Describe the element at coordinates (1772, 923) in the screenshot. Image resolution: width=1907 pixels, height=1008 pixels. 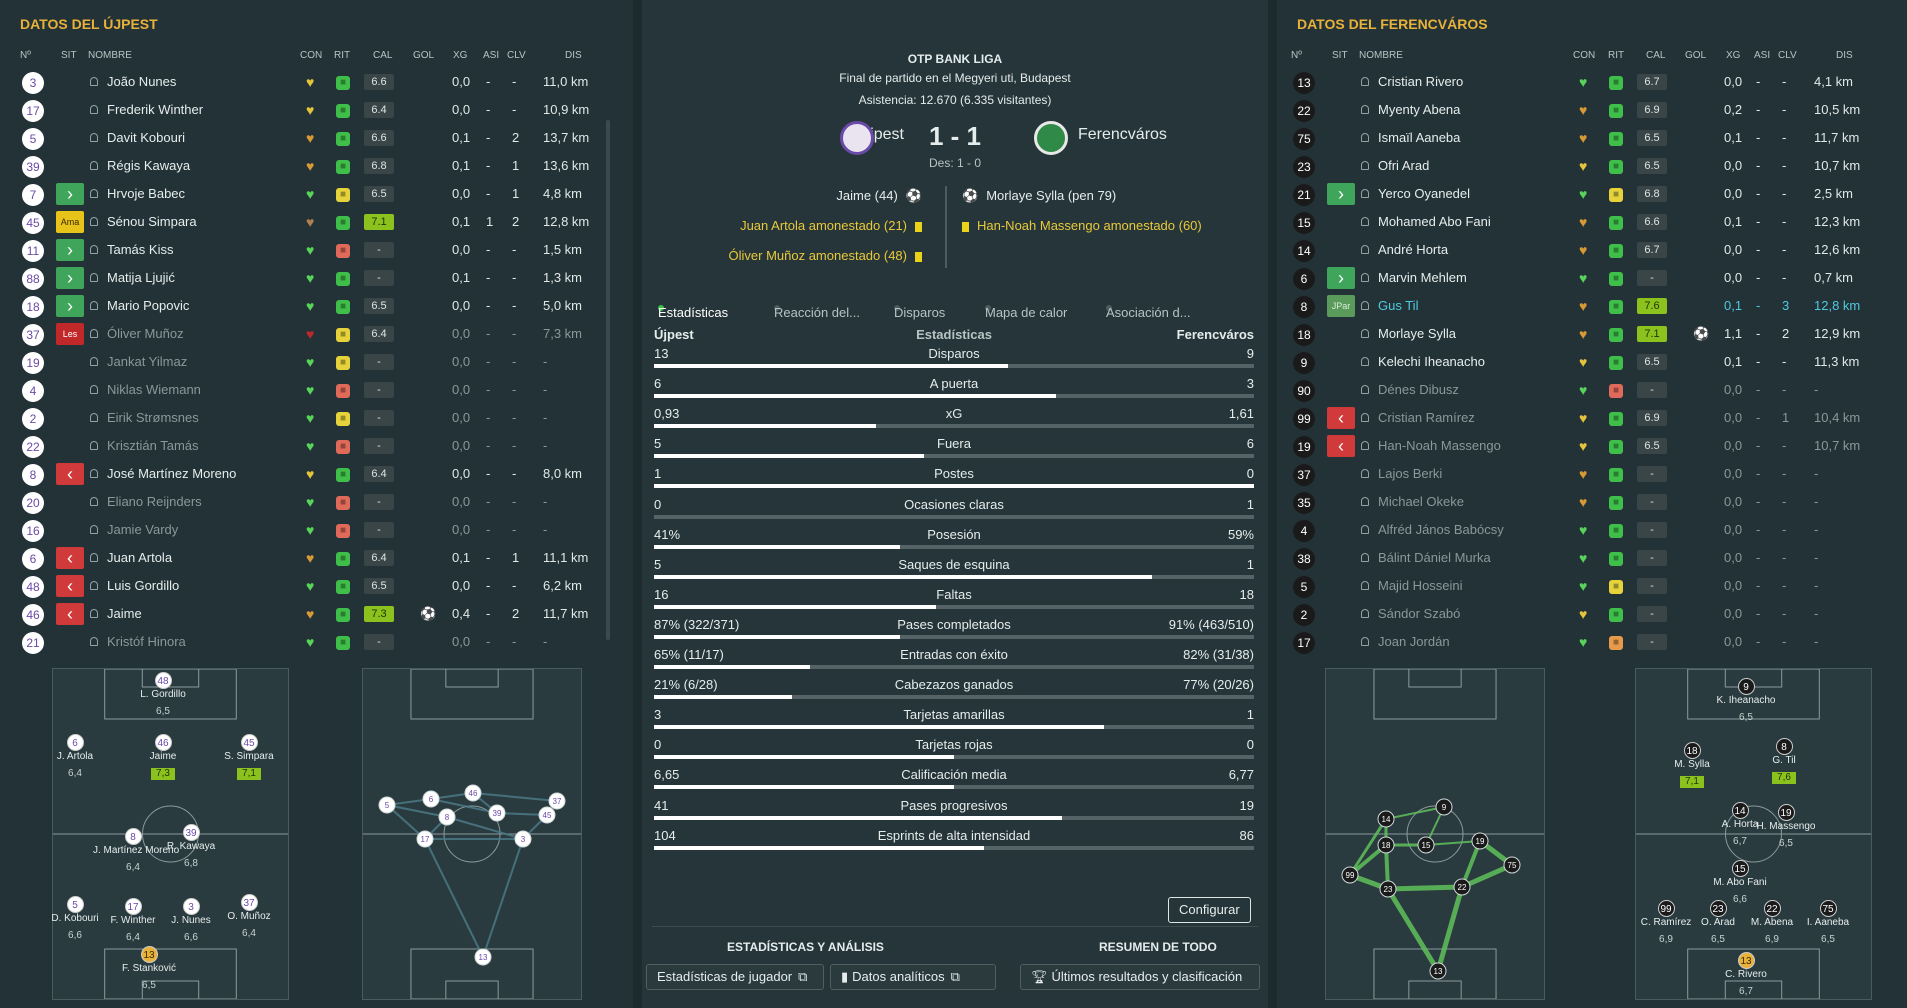
I see `lineup-player: 22 M. Abena 6,9` at that location.